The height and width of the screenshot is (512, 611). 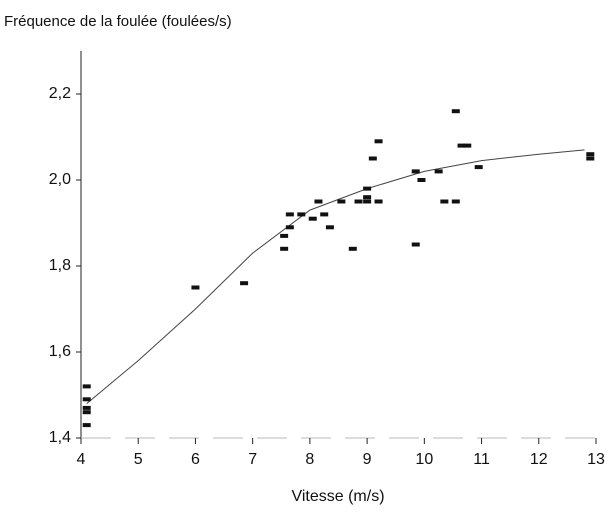 I want to click on y-tick-label: 1,4, so click(x=60, y=437).